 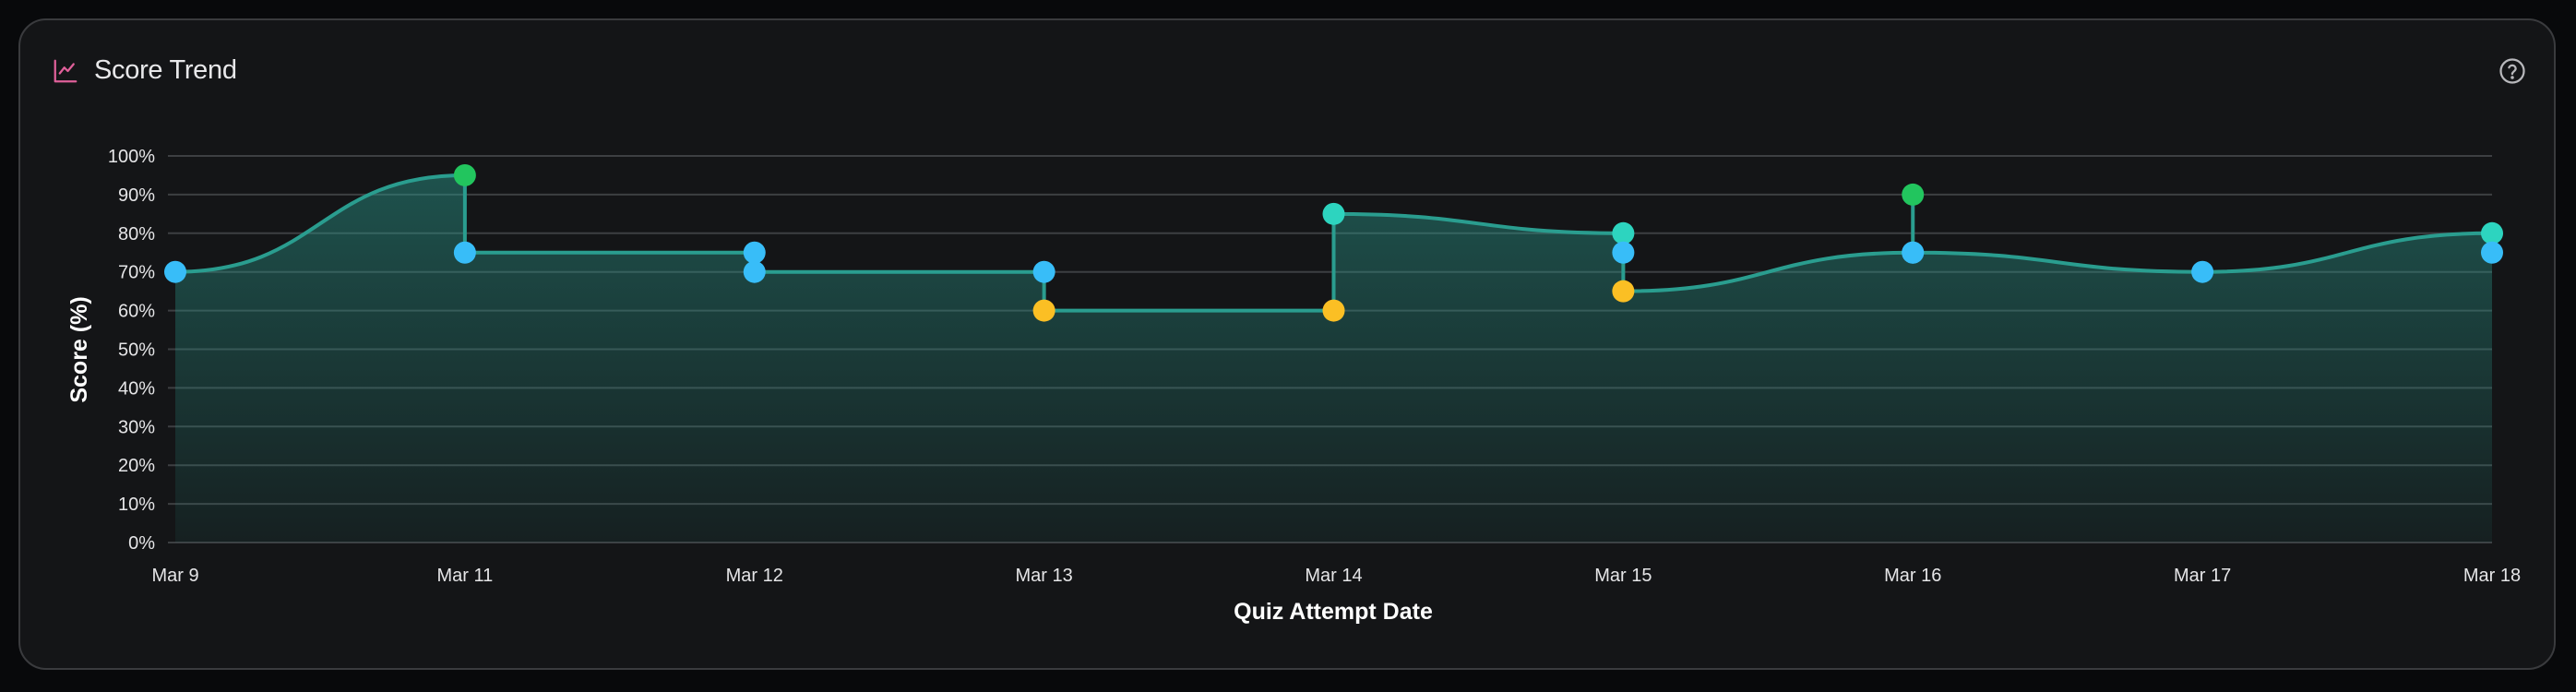 What do you see at coordinates (66, 70) in the screenshot?
I see `line-chart-icon` at bounding box center [66, 70].